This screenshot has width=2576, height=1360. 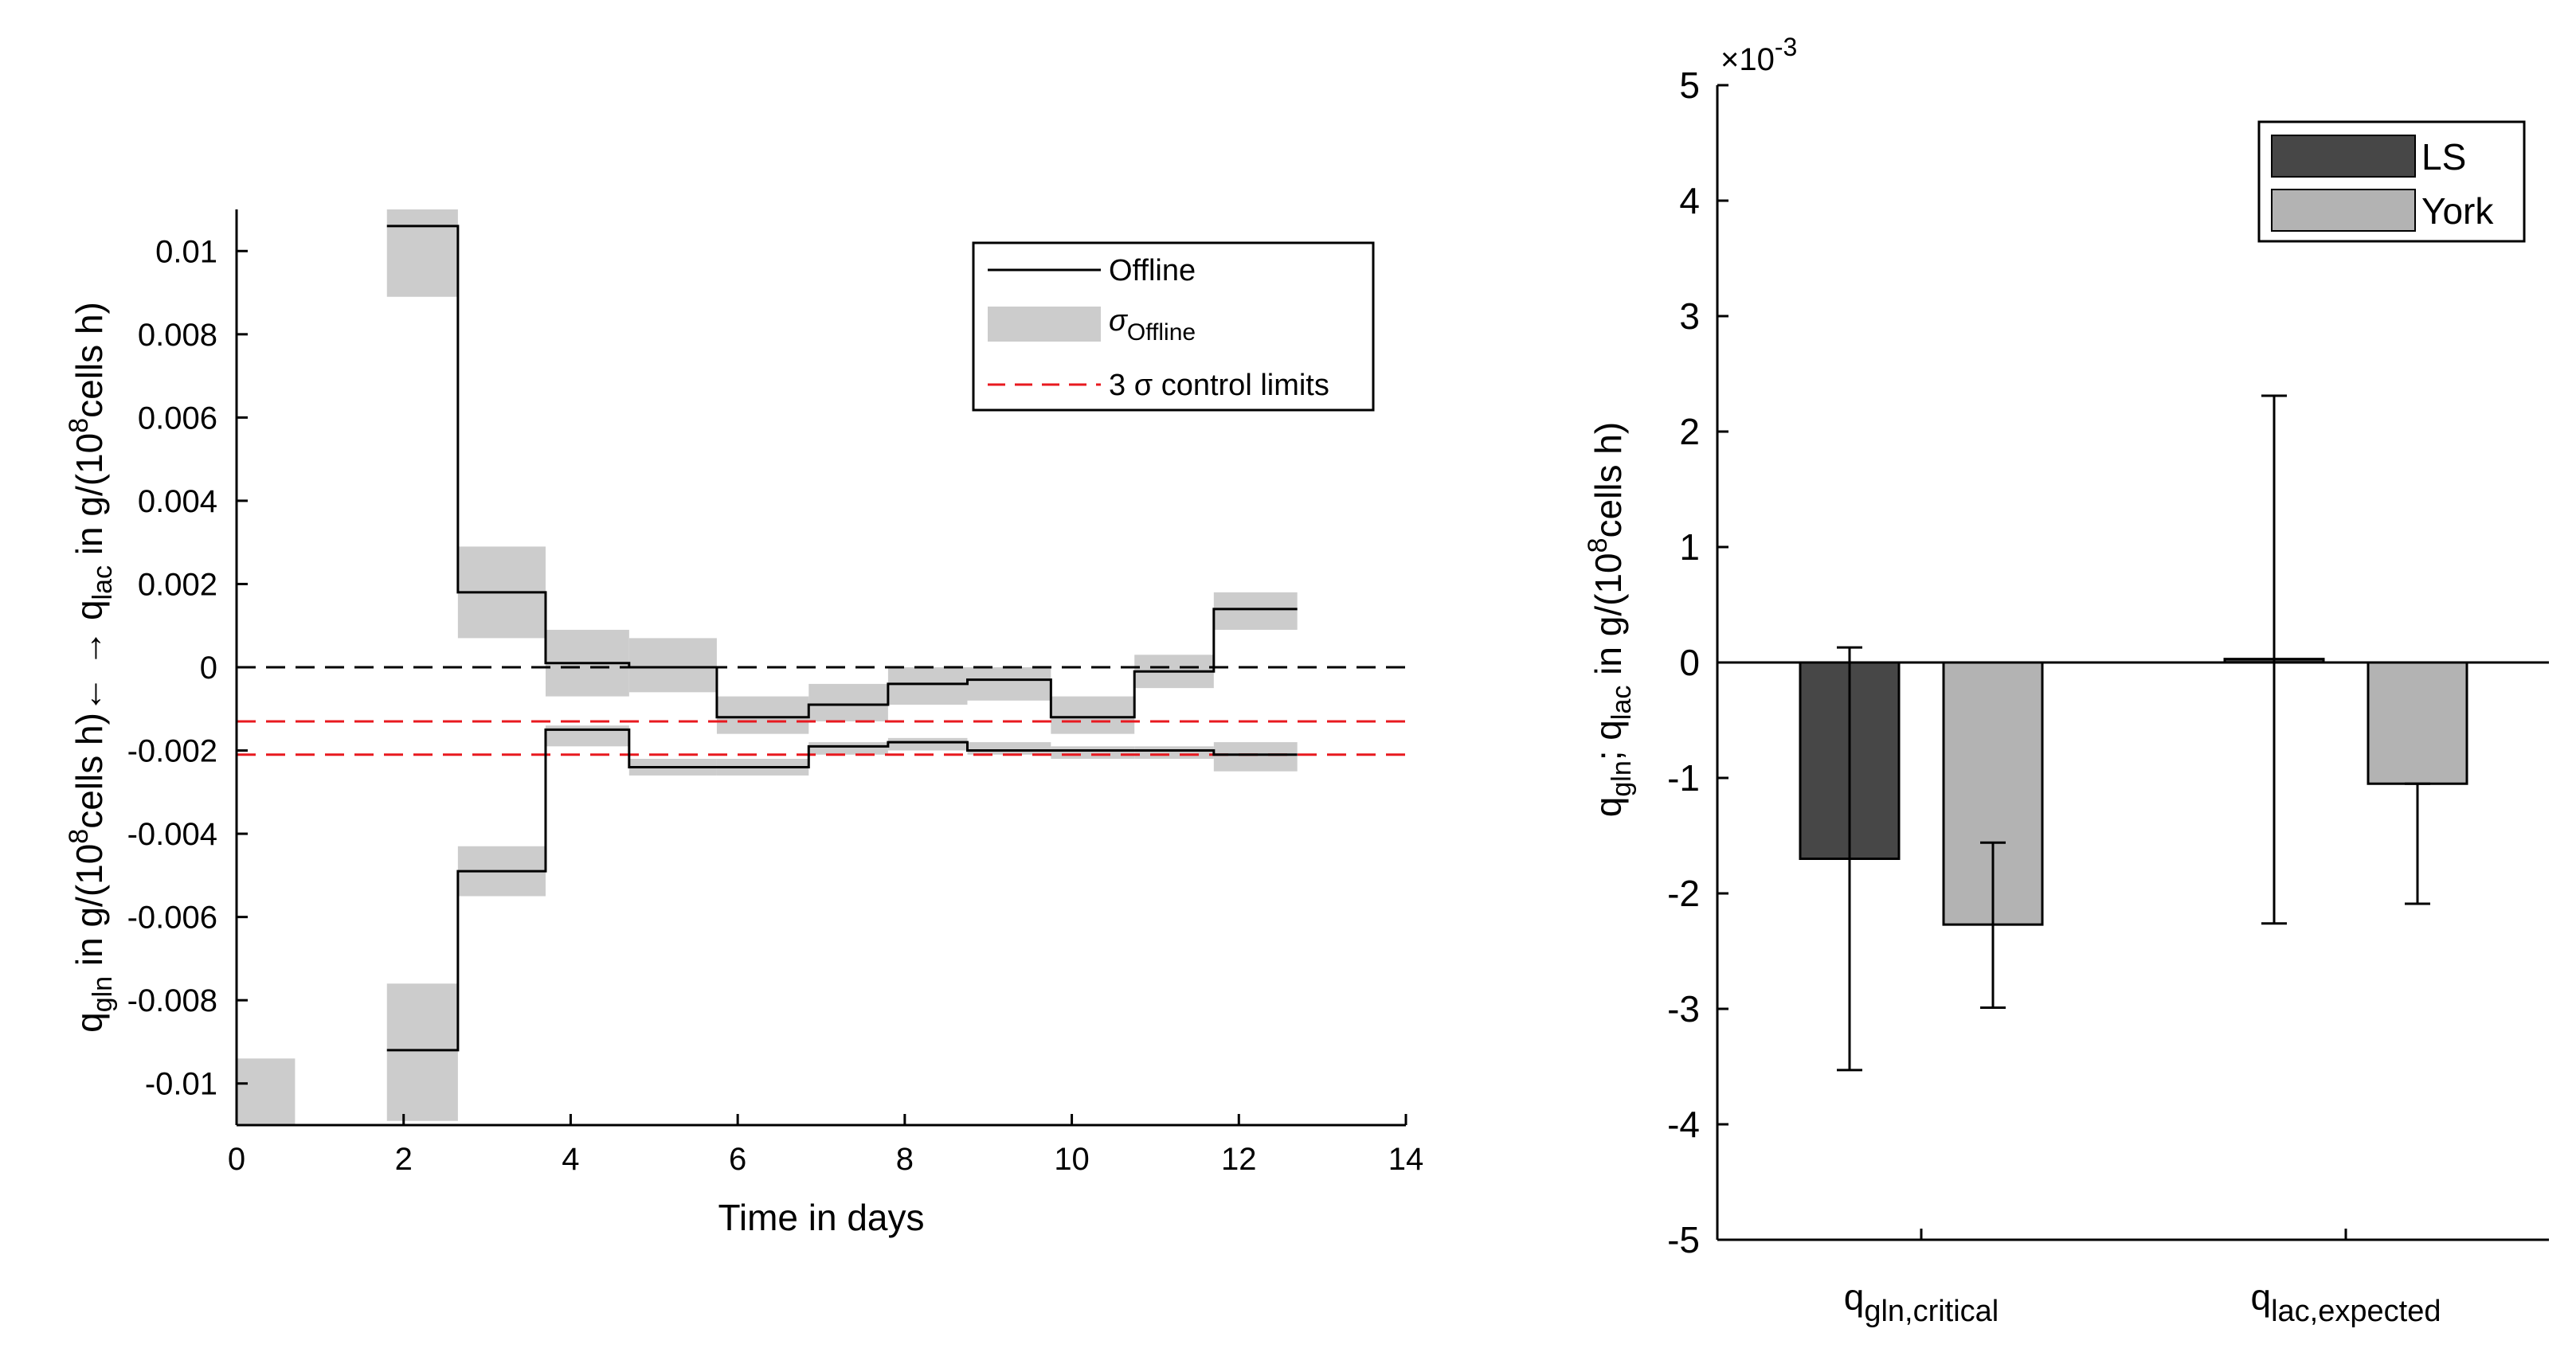 I want to click on left-y-tick-label: -0.002, so click(x=172, y=751).